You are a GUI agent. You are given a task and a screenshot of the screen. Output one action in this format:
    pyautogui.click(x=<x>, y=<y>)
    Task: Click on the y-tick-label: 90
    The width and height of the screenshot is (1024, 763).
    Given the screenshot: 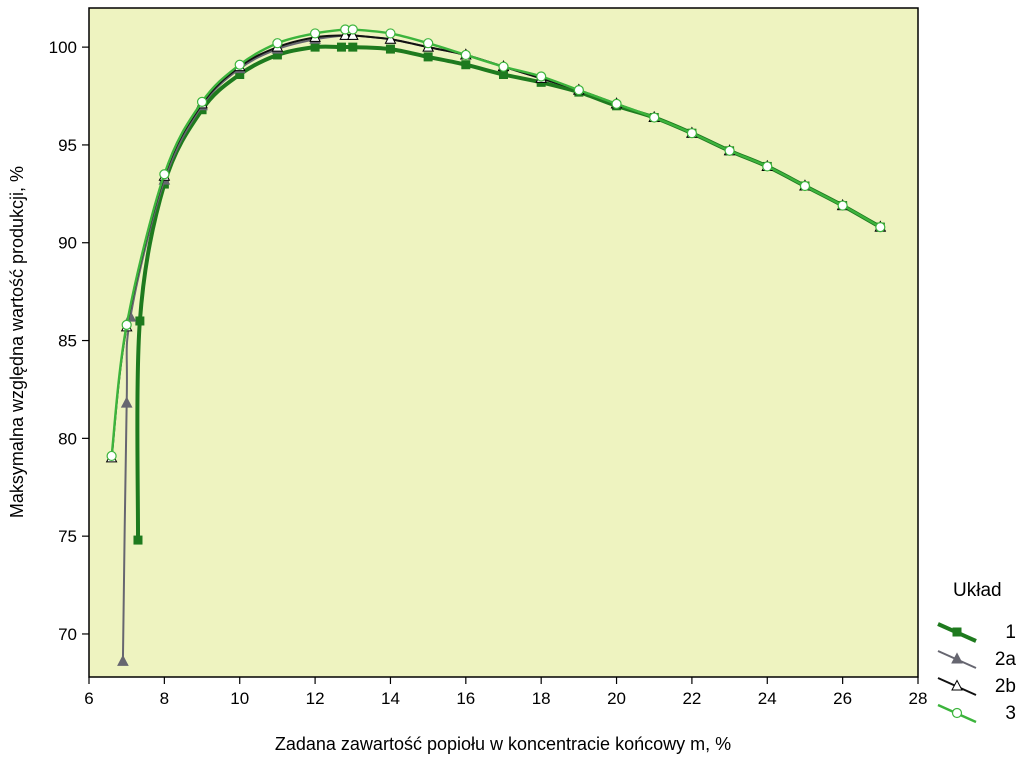 What is the action you would take?
    pyautogui.click(x=67, y=243)
    